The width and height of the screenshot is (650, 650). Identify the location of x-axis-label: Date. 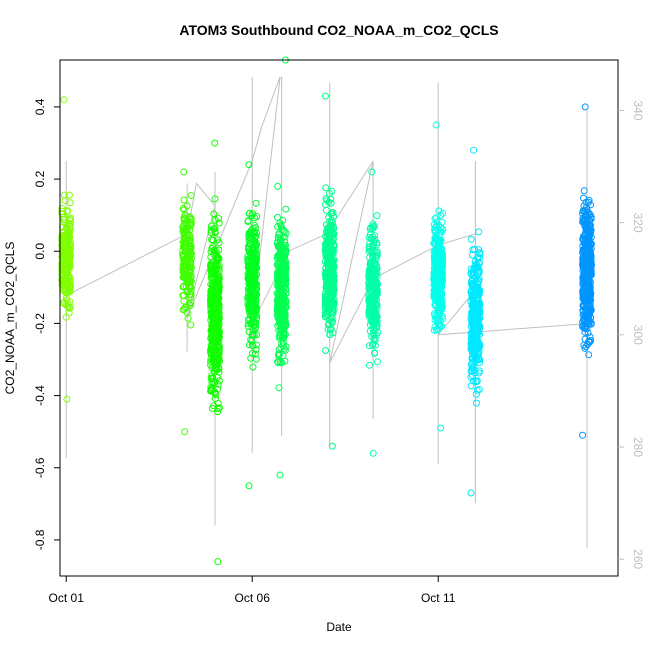
(339, 627).